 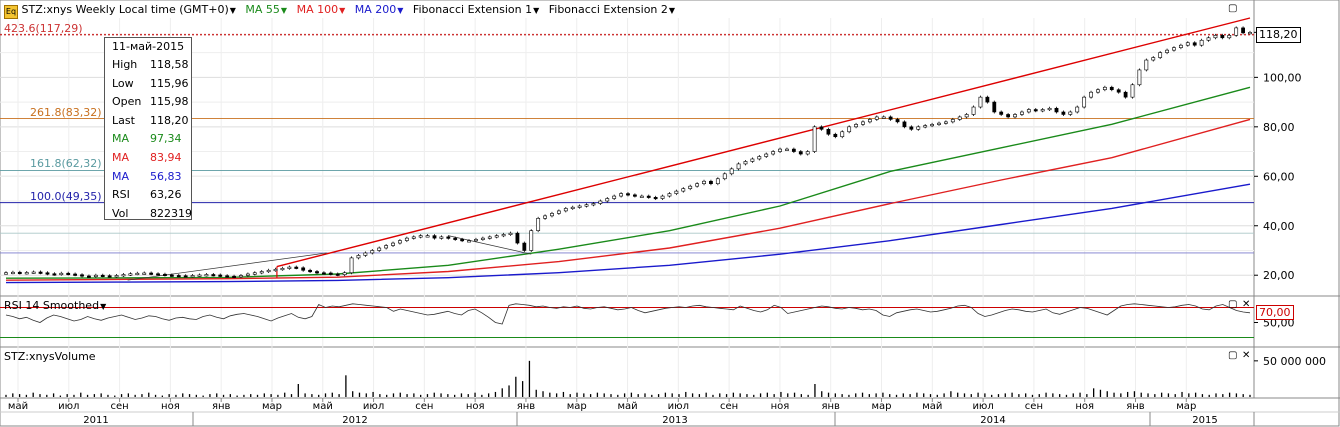 What do you see at coordinates (125, 9) in the screenshot?
I see `symbol-label: STZ:xnys Weekly Local time (GMT+0)` at bounding box center [125, 9].